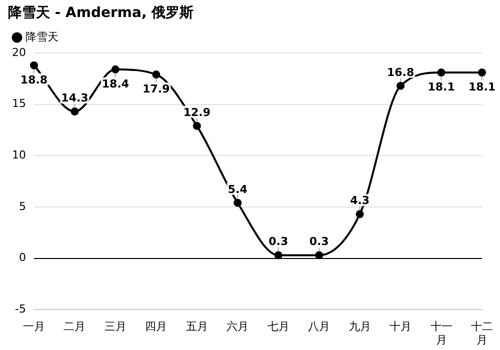 Image resolution: width=500 pixels, height=350 pixels. What do you see at coordinates (116, 83) in the screenshot?
I see `data-label: 18.4` at bounding box center [116, 83].